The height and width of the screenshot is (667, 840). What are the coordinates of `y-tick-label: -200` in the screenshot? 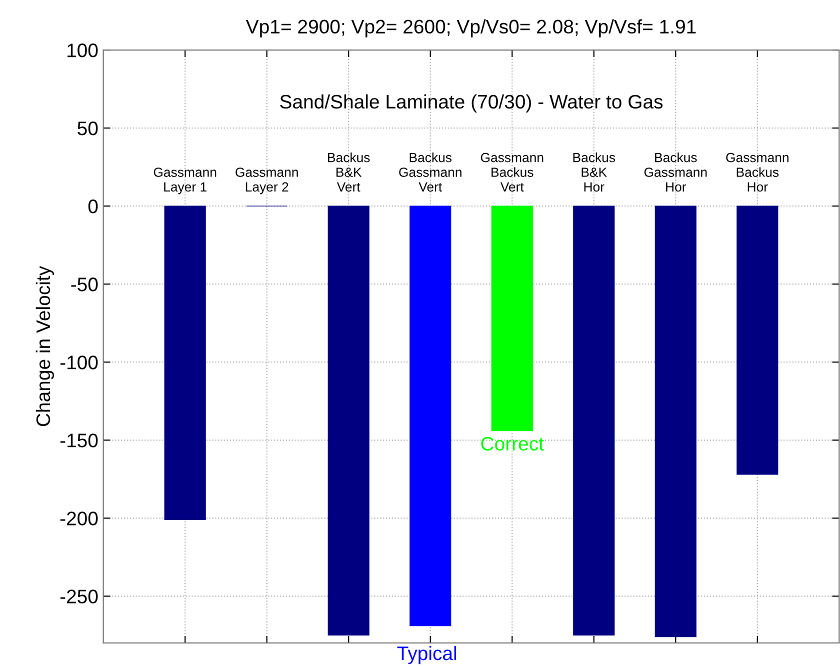 It's located at (79, 519).